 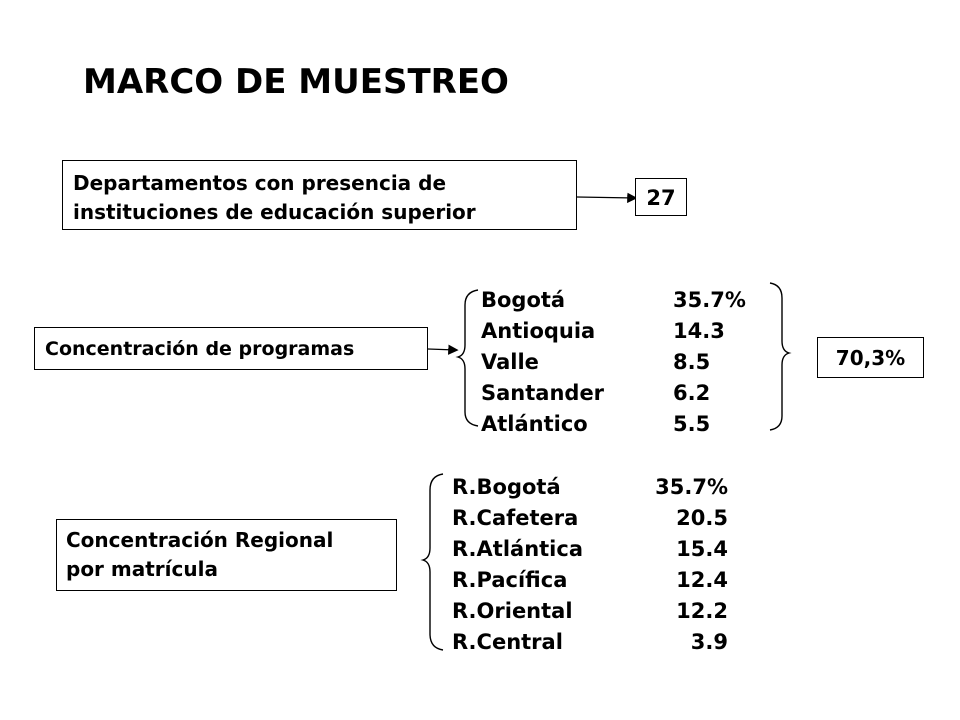 What do you see at coordinates (702, 580) in the screenshot?
I see `region-value: 12.4` at bounding box center [702, 580].